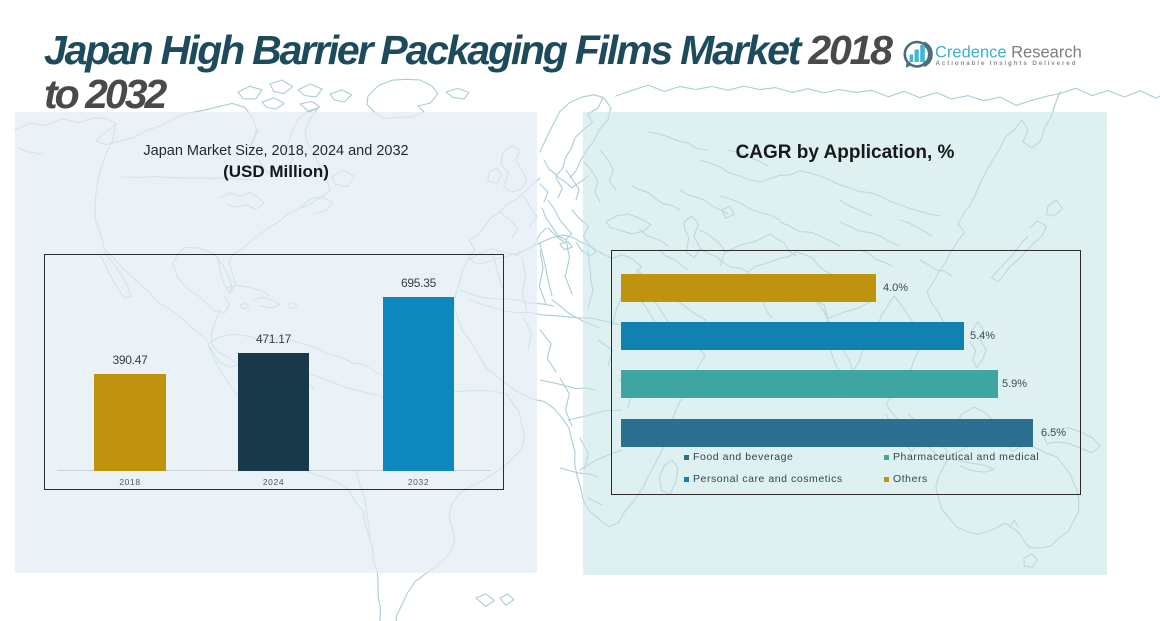 This screenshot has width=1160, height=621. Describe the element at coordinates (1008, 53) in the screenshot. I see `svg-text: Credence Research` at that location.